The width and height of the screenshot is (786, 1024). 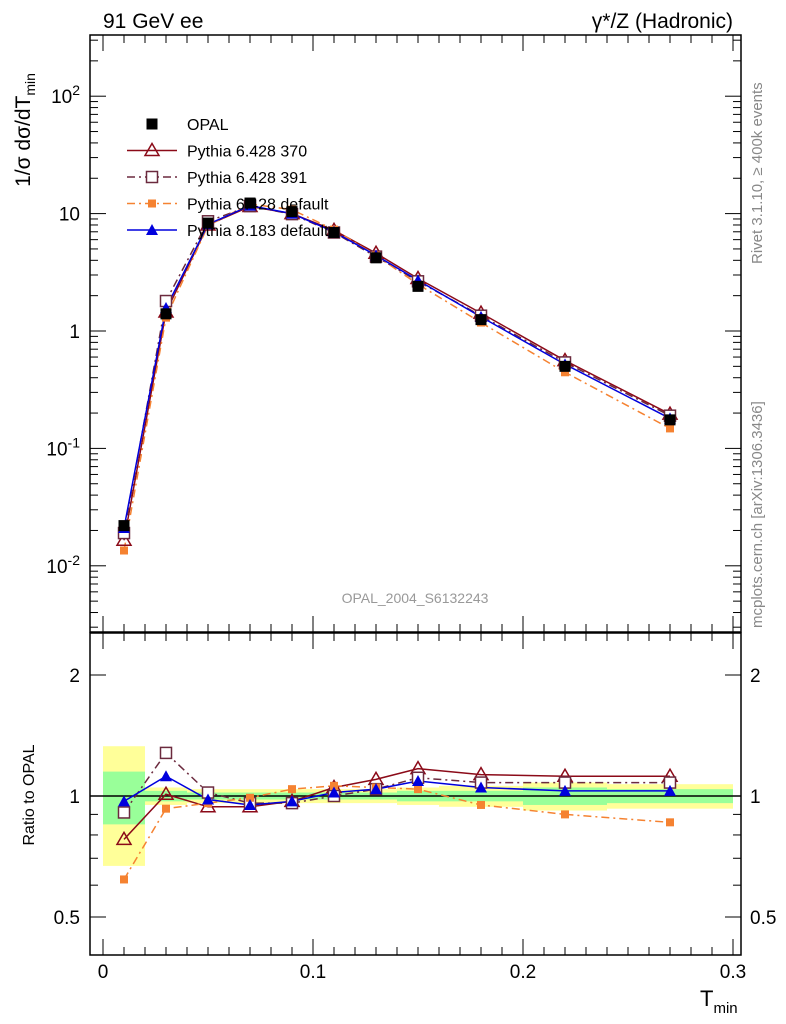 What do you see at coordinates (69, 215) in the screenshot?
I see `main-y-tick-label: 10` at bounding box center [69, 215].